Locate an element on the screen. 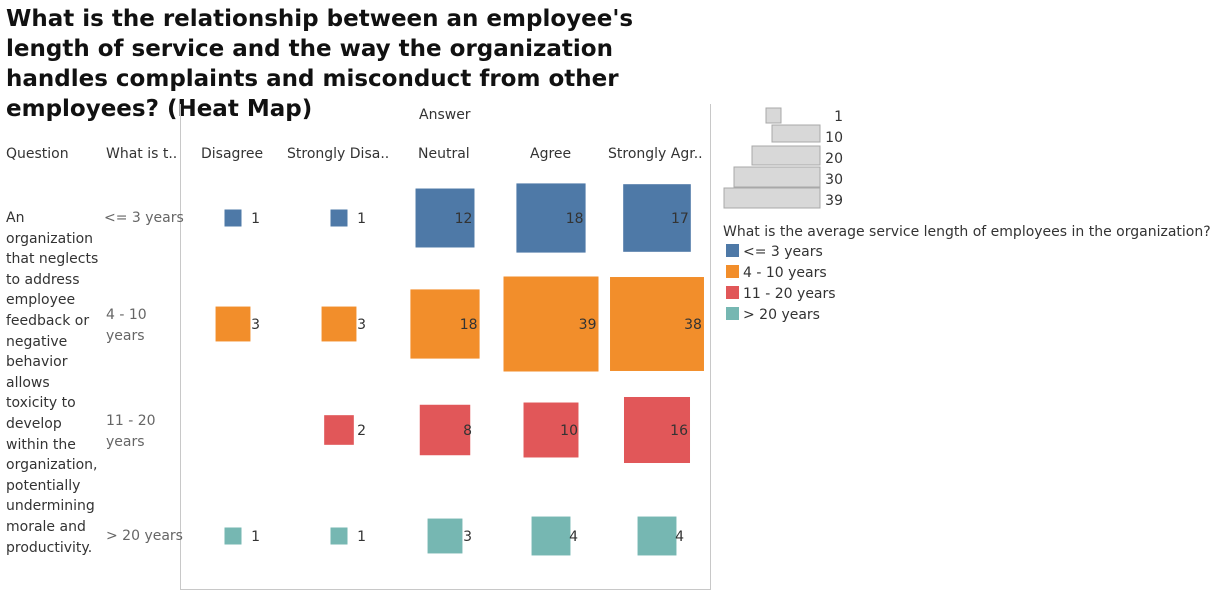 The height and width of the screenshot is (590, 1211). heatmap-cell-r0-c1 is located at coordinates (339, 218).